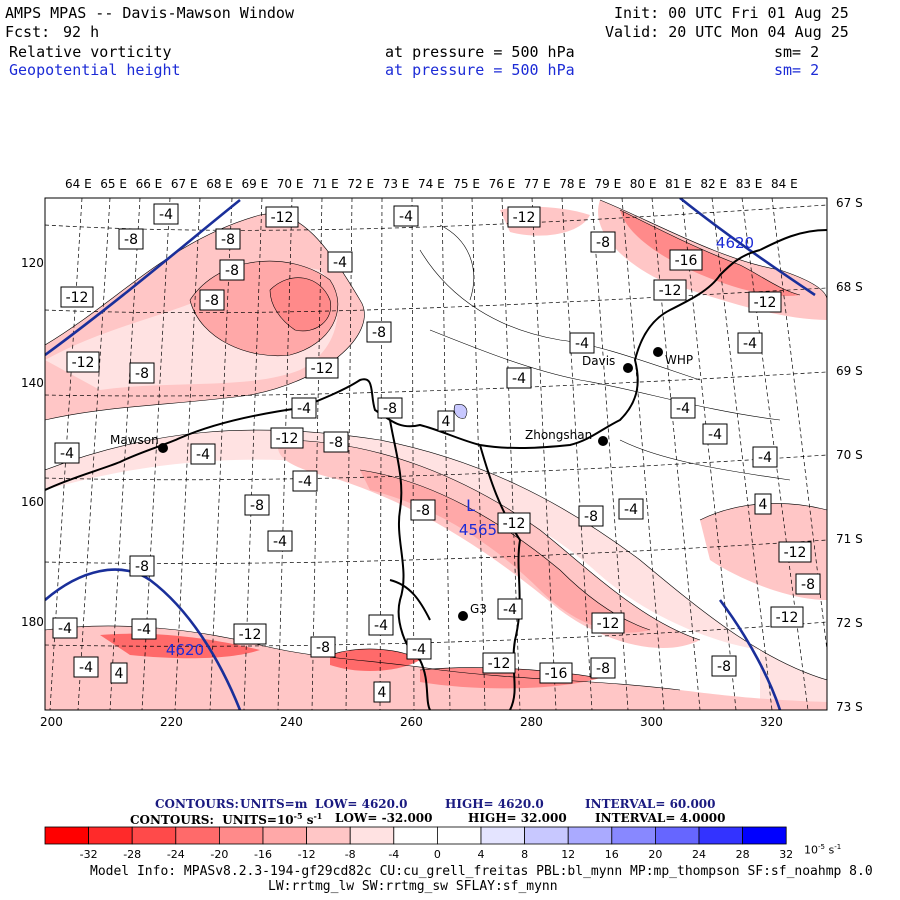 The height and width of the screenshot is (900, 900). I want to click on contours2-line: CONTOURS: UNITS=10-5 s-1, so click(226, 819).